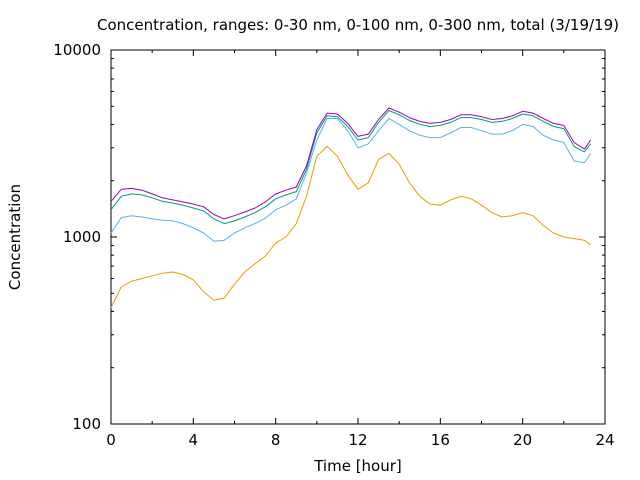 Image resolution: width=640 pixels, height=480 pixels. I want to click on x-tick-label: 8, so click(276, 440).